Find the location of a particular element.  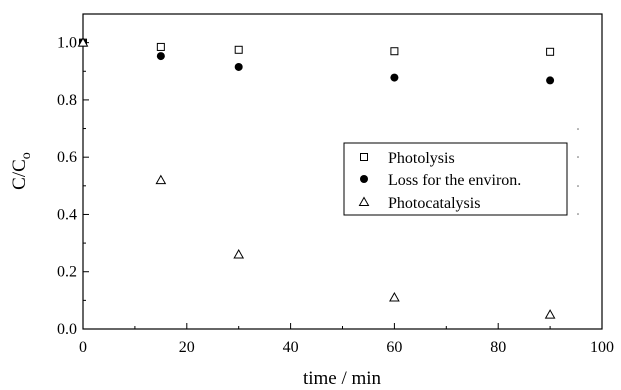

y-axis-label: C/Co is located at coordinates (21, 171).